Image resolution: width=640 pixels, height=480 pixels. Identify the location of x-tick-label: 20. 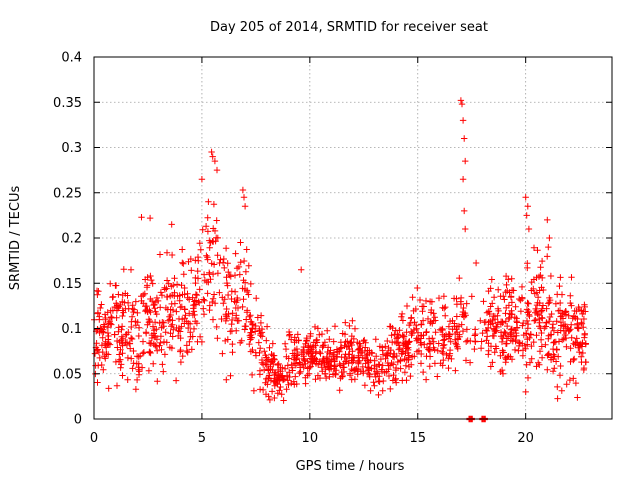
(525, 438).